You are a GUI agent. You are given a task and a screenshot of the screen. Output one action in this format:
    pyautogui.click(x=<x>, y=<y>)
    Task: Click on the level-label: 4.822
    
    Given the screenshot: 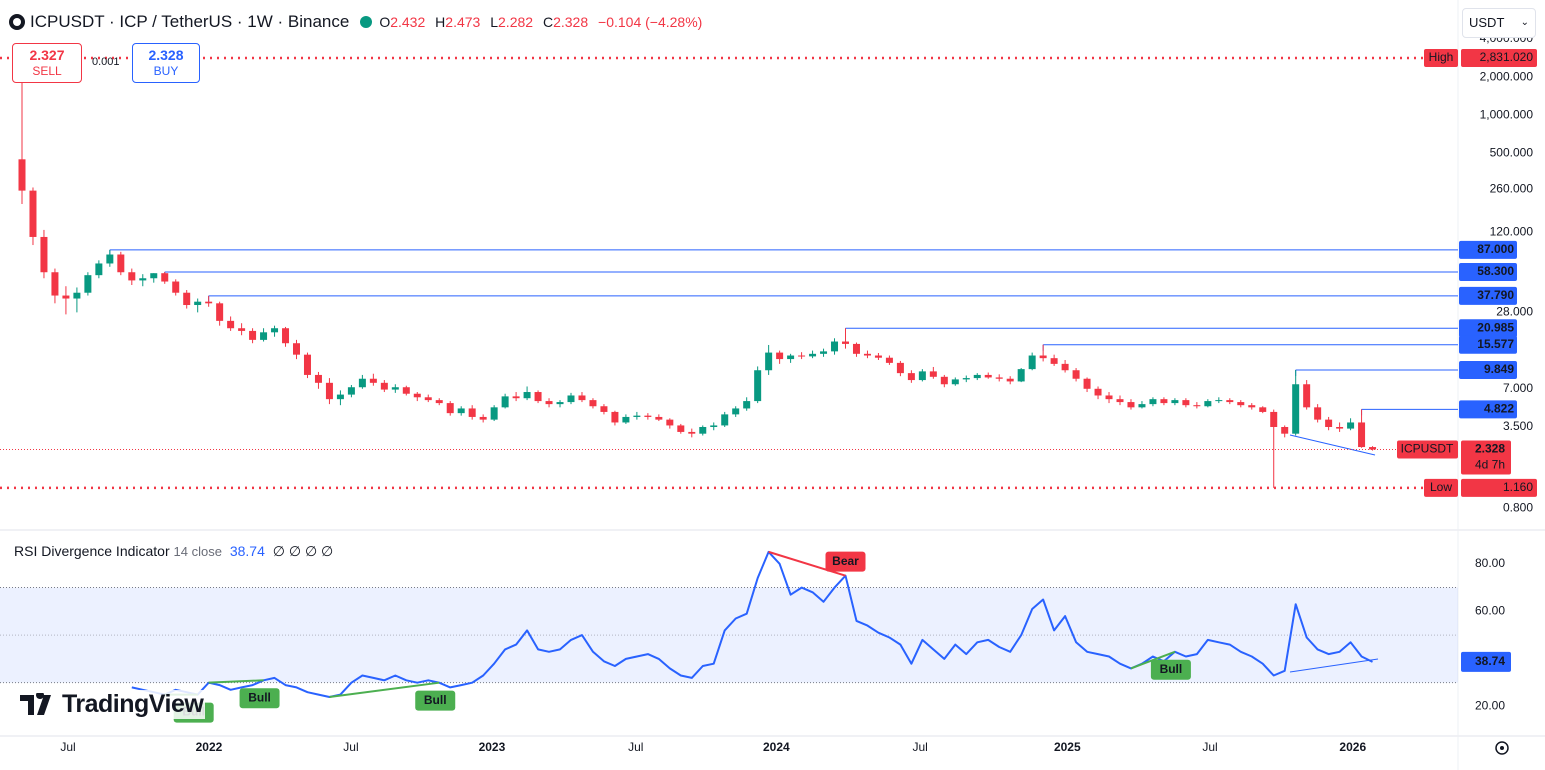 What is the action you would take?
    pyautogui.click(x=1499, y=409)
    